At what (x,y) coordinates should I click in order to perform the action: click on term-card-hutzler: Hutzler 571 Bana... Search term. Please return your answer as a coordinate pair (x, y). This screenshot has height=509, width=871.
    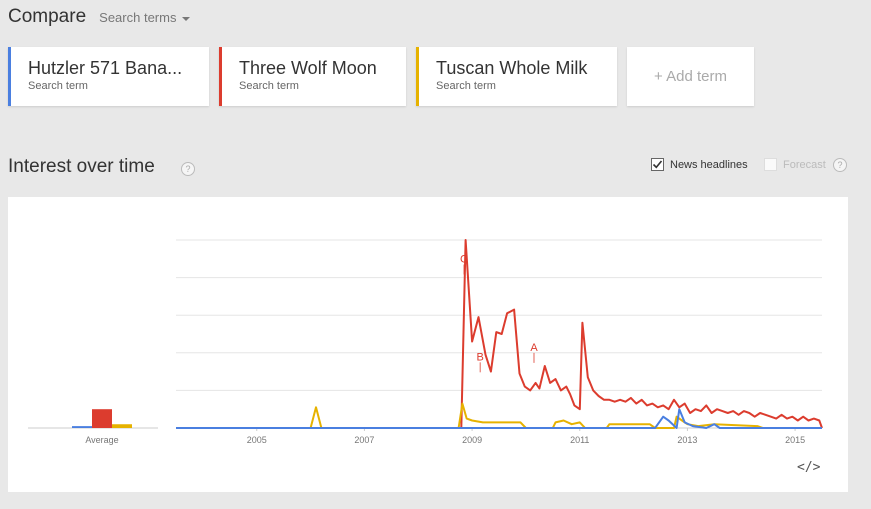
    Looking at the image, I should click on (108, 76).